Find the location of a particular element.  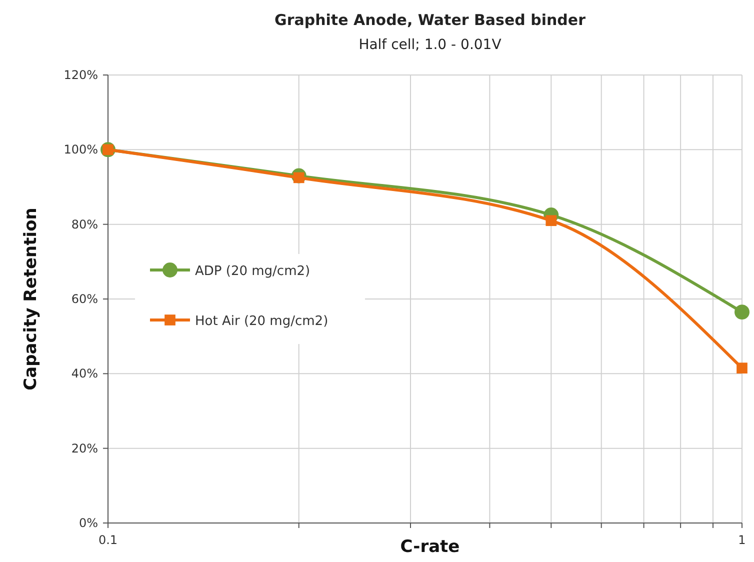

y-tick-label: 20% is located at coordinates (84, 448).